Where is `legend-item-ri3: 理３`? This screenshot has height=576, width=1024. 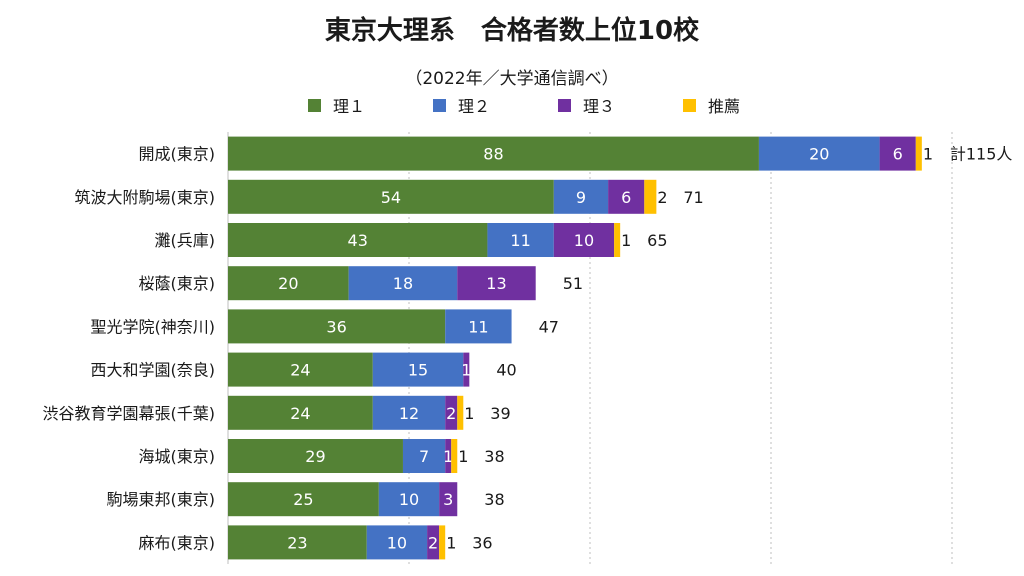 legend-item-ri3: 理３ is located at coordinates (586, 105).